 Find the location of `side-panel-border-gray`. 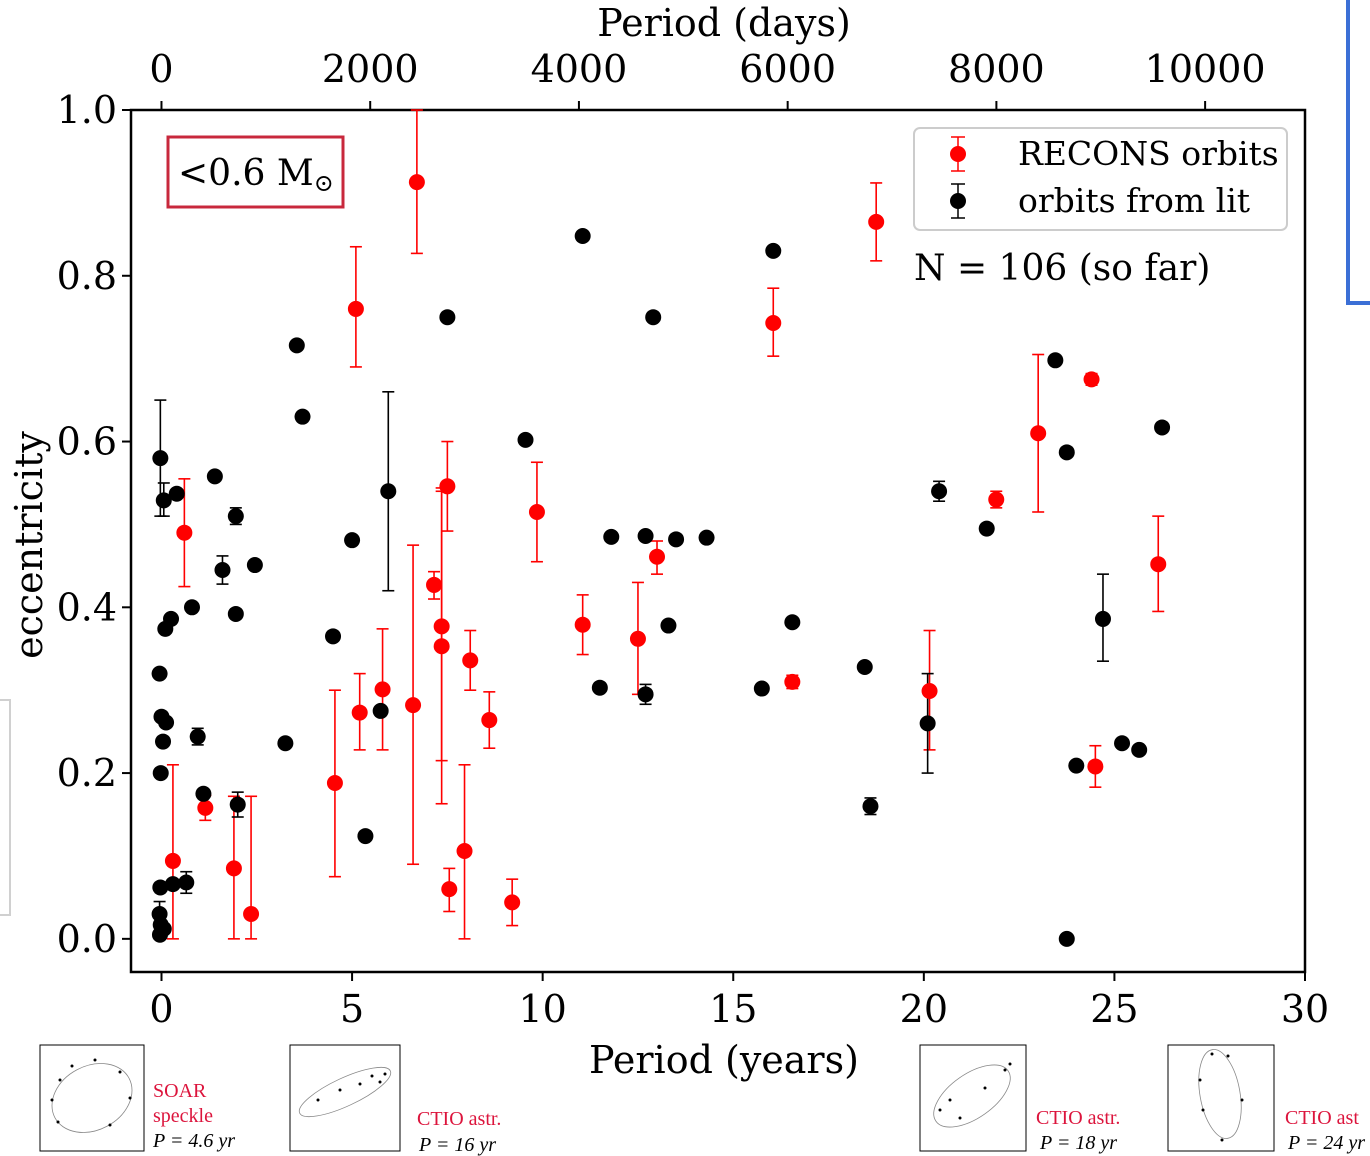

side-panel-border-gray is located at coordinates (5, 807).